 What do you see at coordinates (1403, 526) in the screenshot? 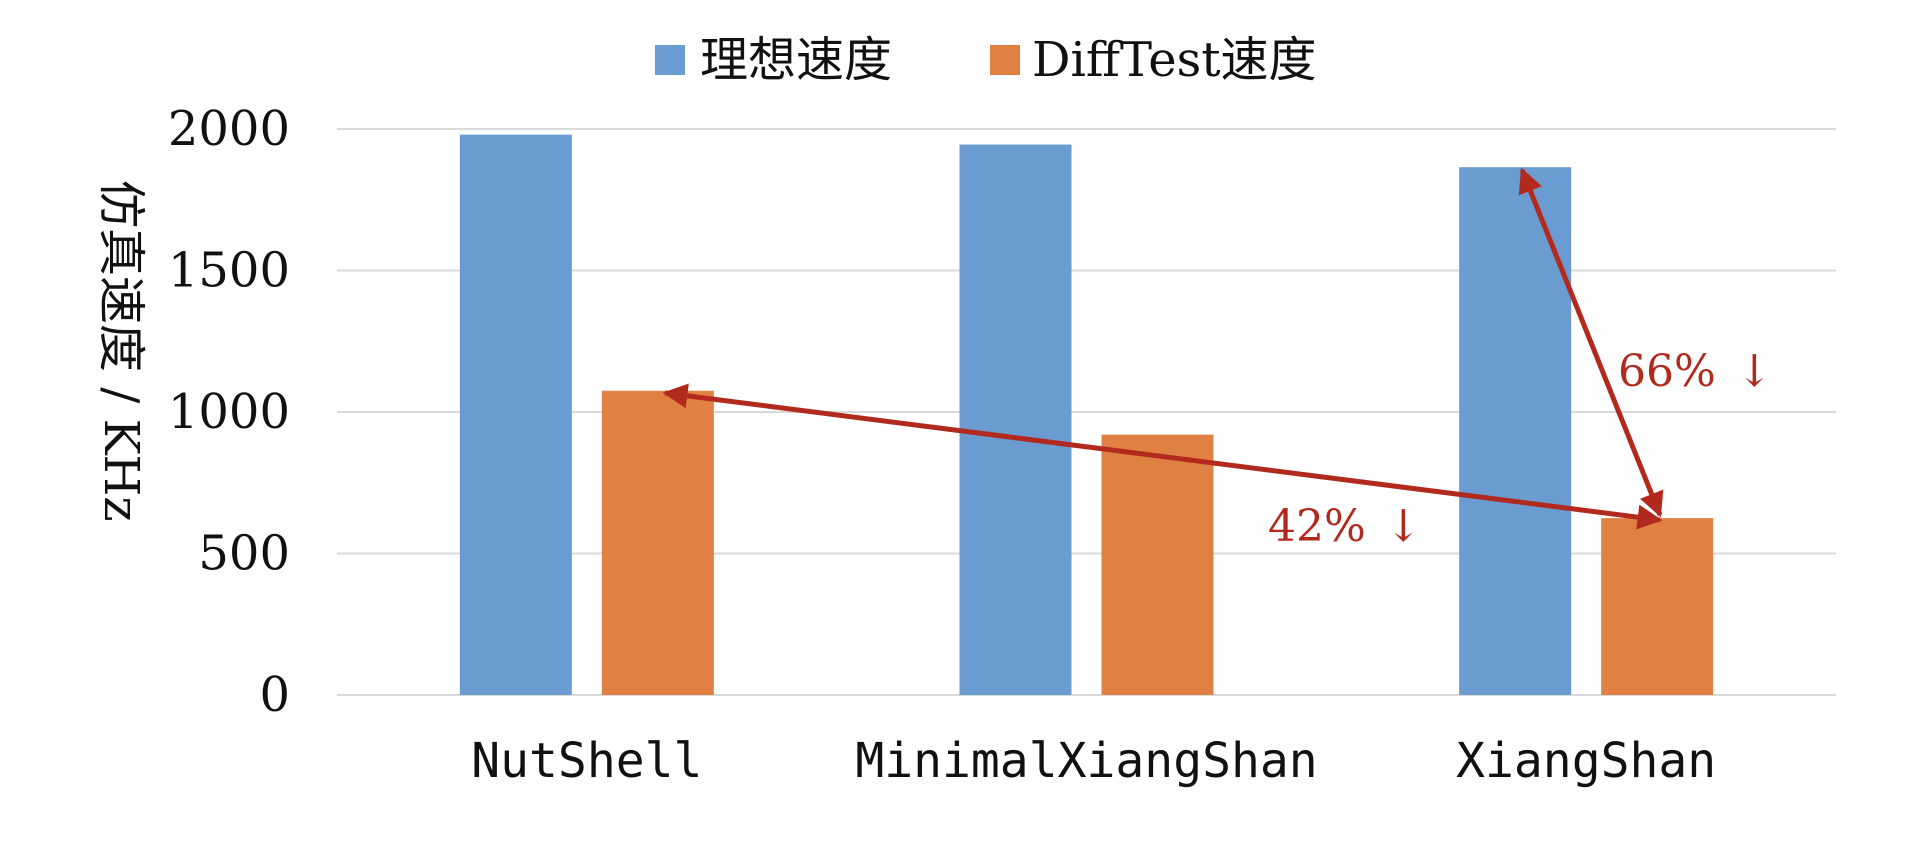
I see `annotation-42-down-arrow: ↓` at bounding box center [1403, 526].